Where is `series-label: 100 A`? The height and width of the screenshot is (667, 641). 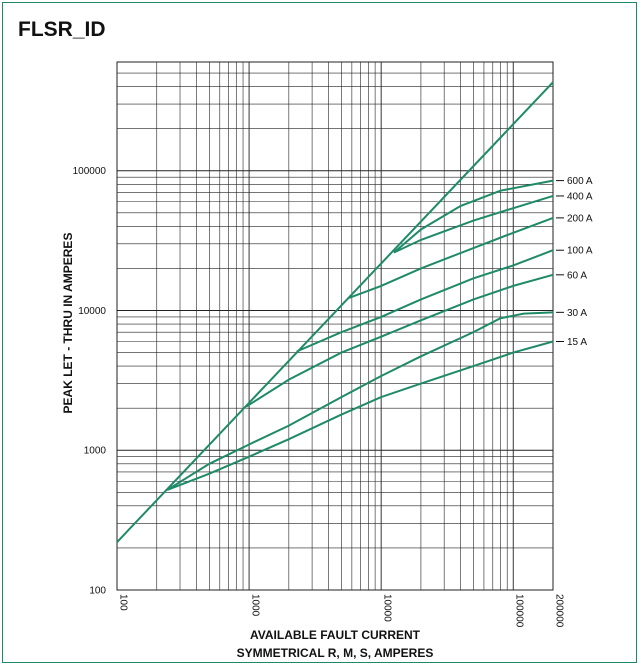
series-label: 100 A is located at coordinates (580, 251).